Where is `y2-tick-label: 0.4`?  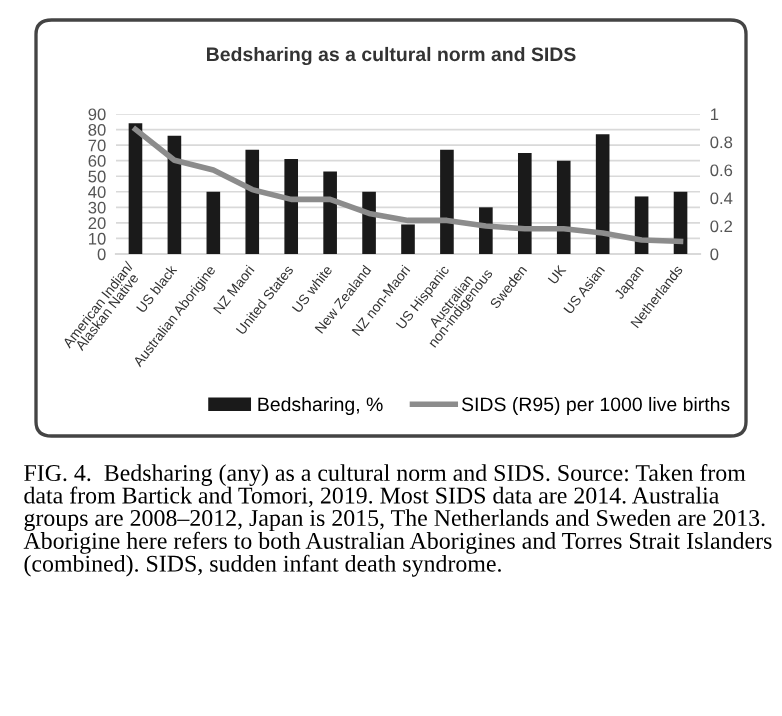
y2-tick-label: 0.4 is located at coordinates (721, 198).